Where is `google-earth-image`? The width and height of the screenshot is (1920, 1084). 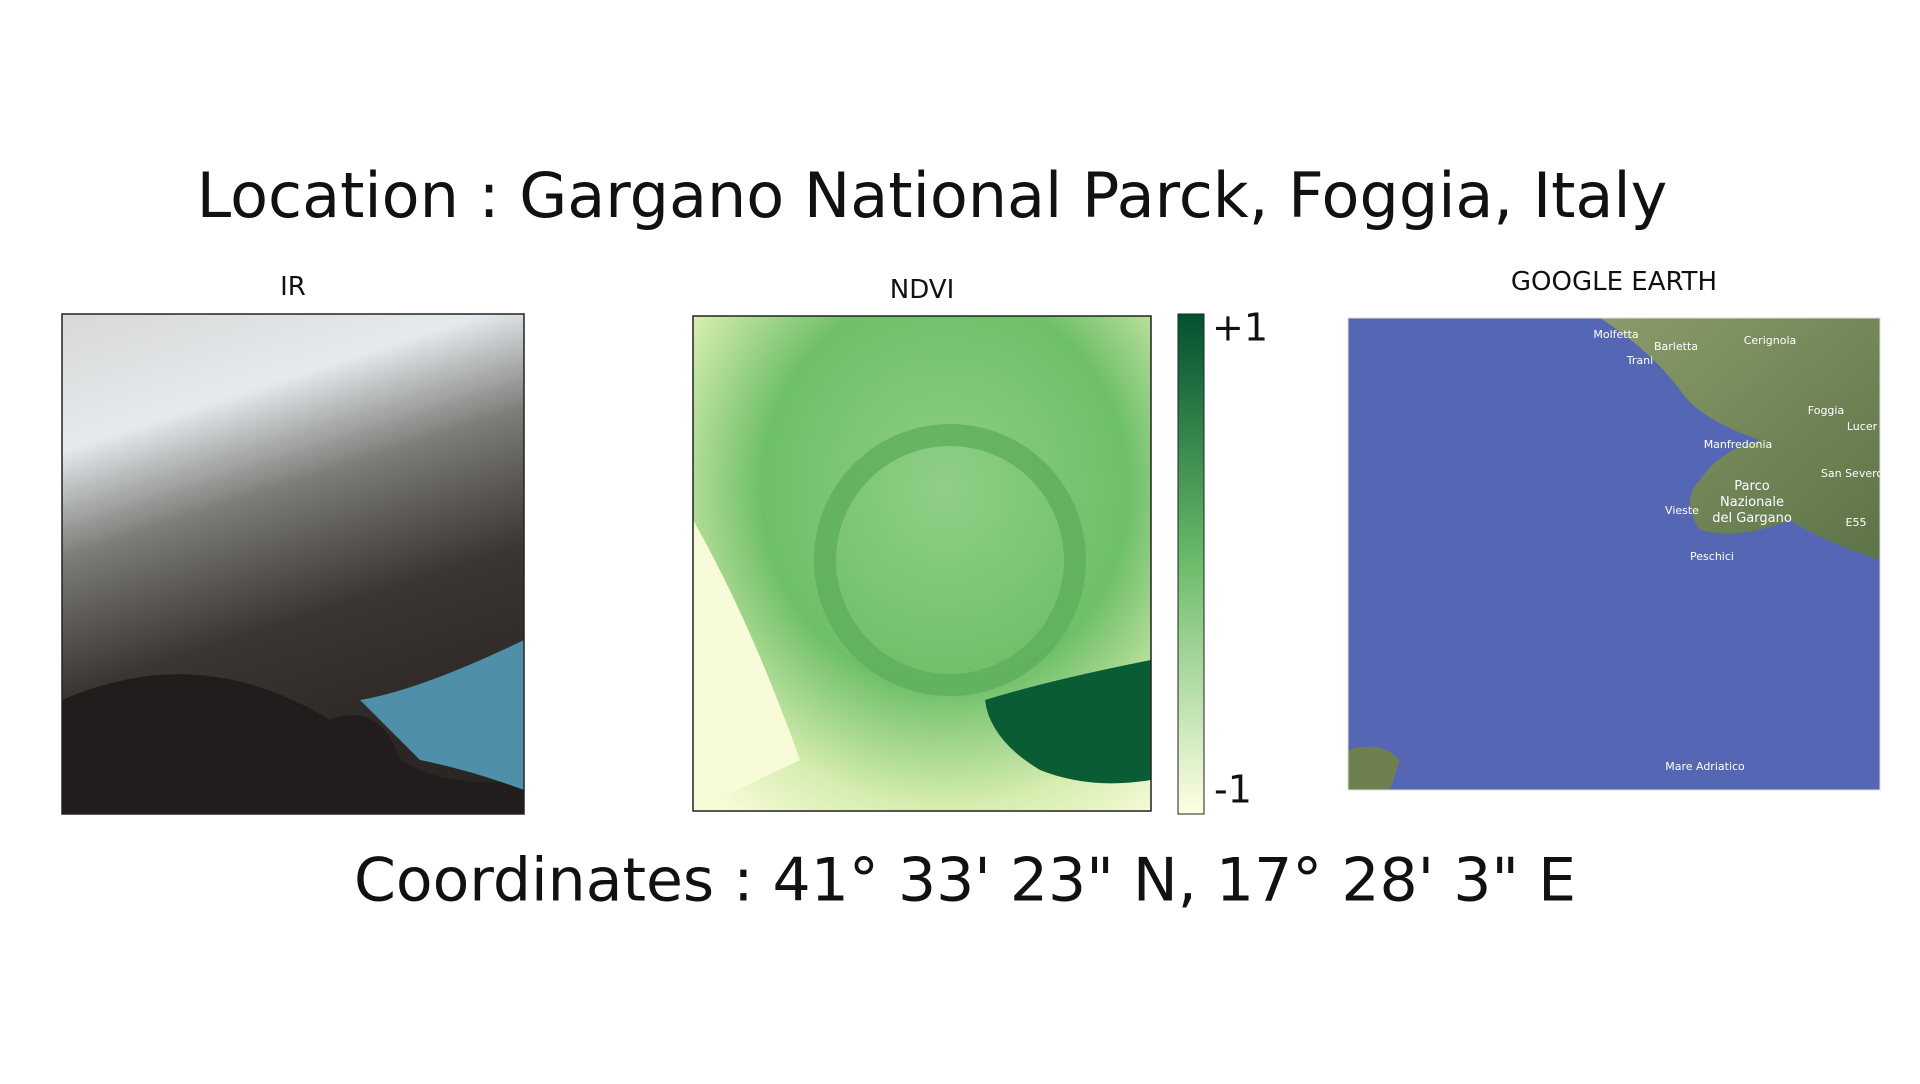 google-earth-image is located at coordinates (1614, 554).